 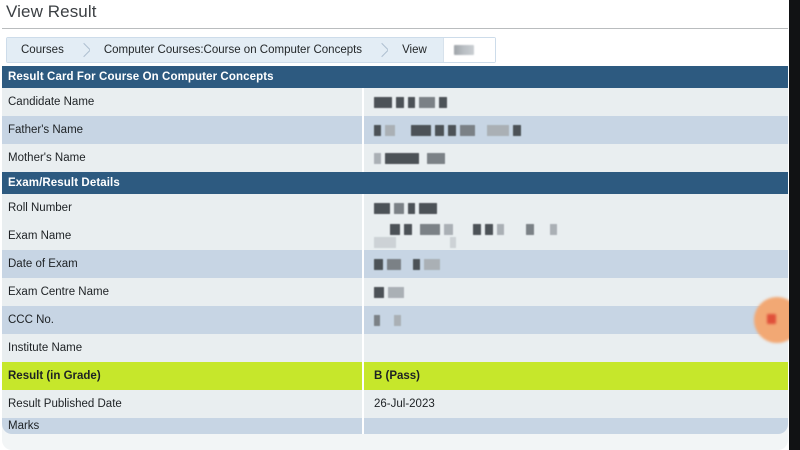 I want to click on table-row: Candidate Name, so click(x=395, y=102).